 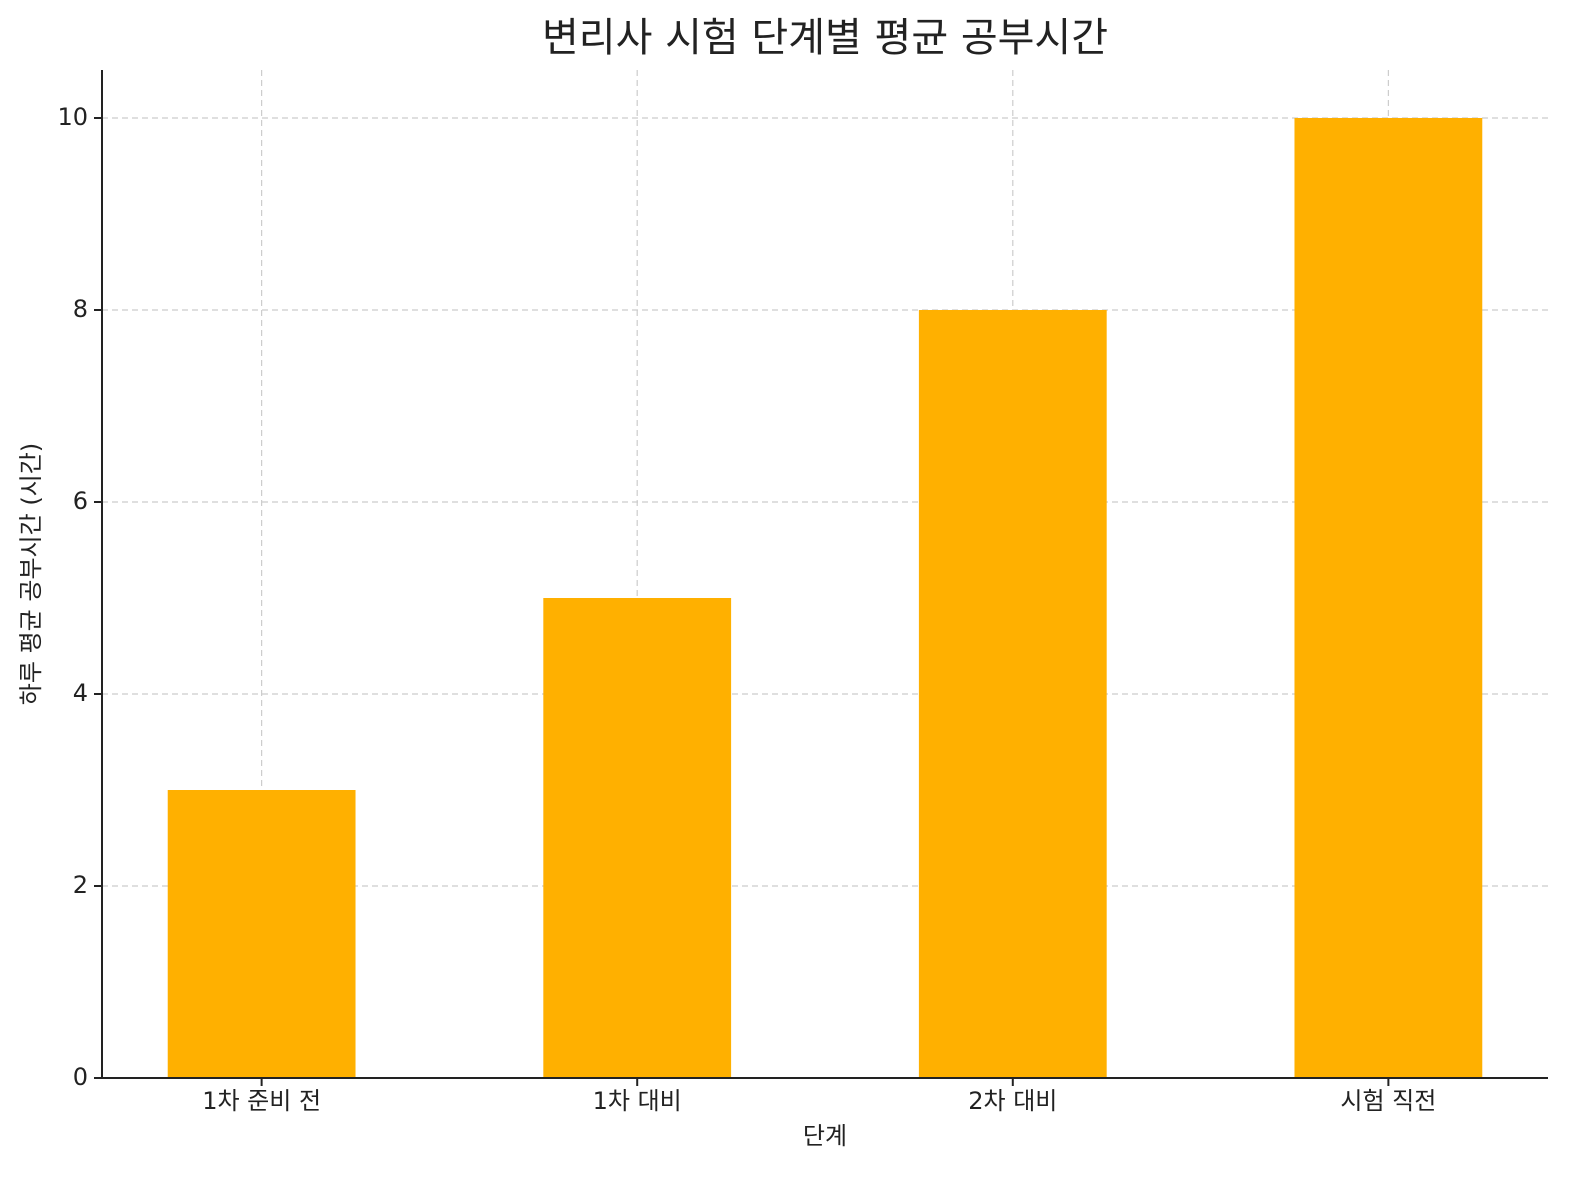 I want to click on y-tick-label: 6, so click(x=80, y=501).